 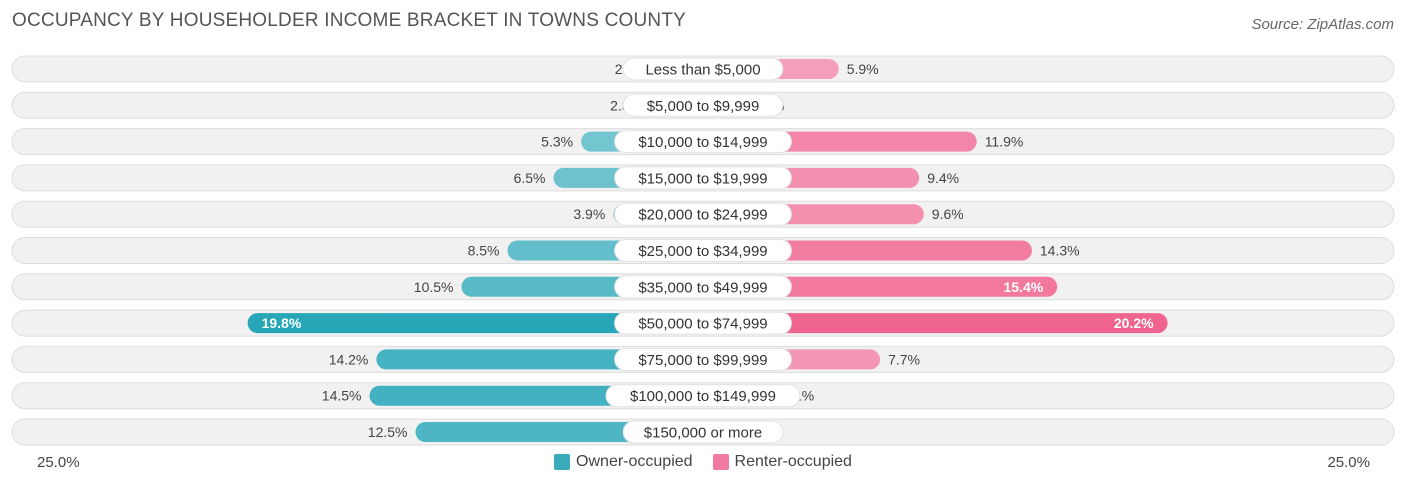 I want to click on renter-bar, so click(x=925, y=323).